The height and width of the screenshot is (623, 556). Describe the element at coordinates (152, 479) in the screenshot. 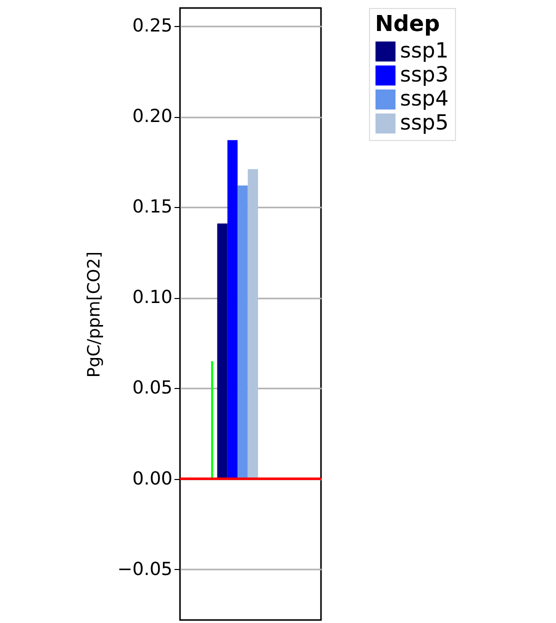

I see `y-tick-label: 0.00` at that location.